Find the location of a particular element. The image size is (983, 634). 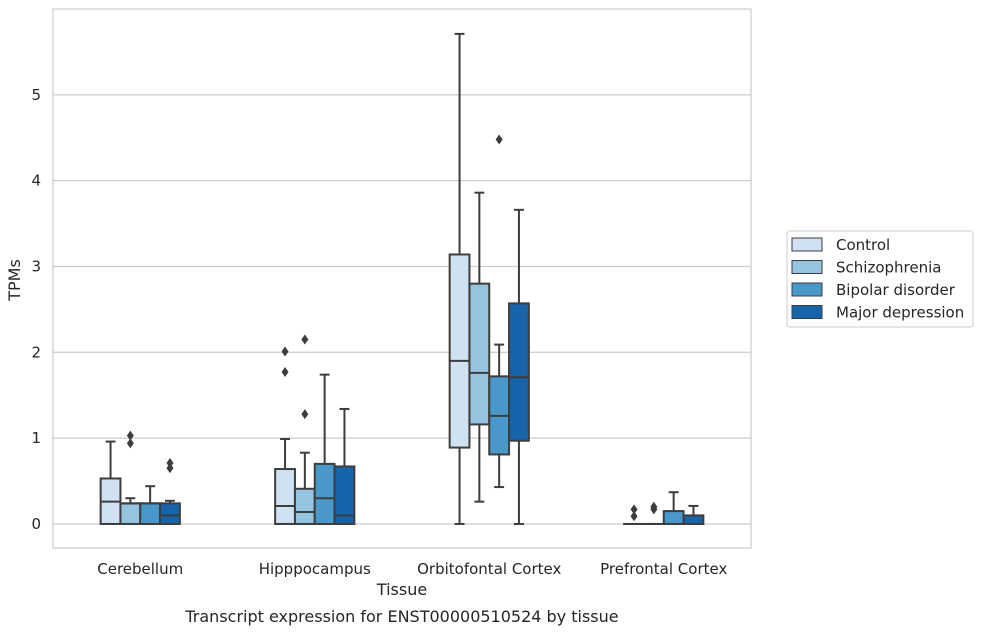

y-axis-label: TPMs is located at coordinates (14, 280).